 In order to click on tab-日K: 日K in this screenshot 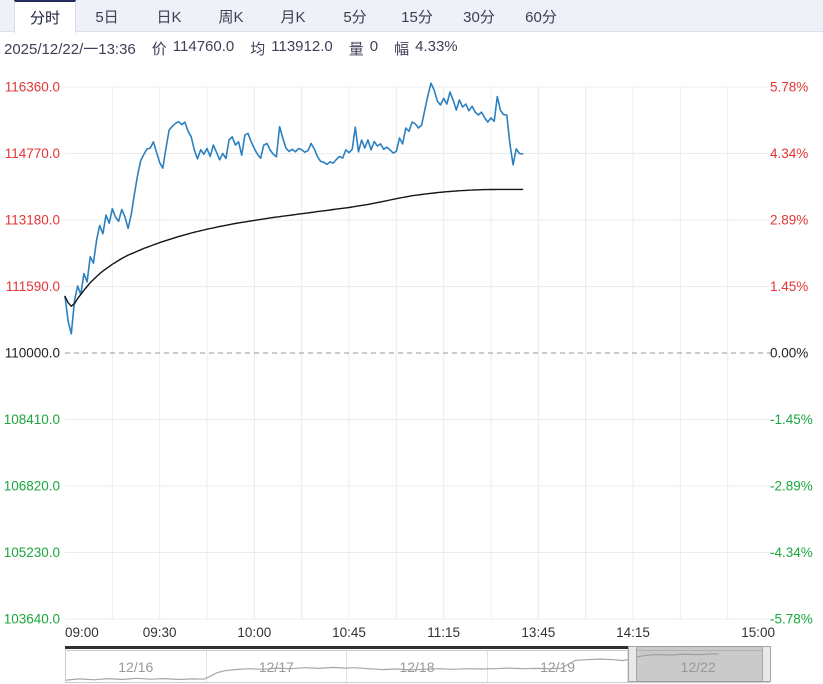, I will do `click(169, 17)`.